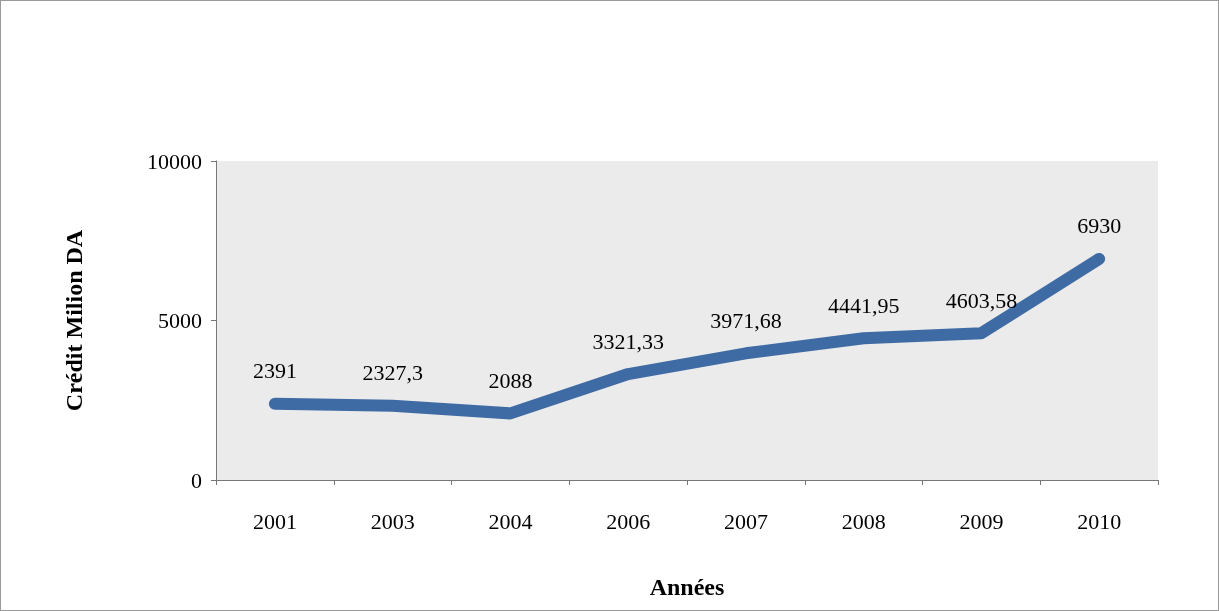 This screenshot has height=611, width=1219. What do you see at coordinates (981, 521) in the screenshot?
I see `x-tick-label: 2009` at bounding box center [981, 521].